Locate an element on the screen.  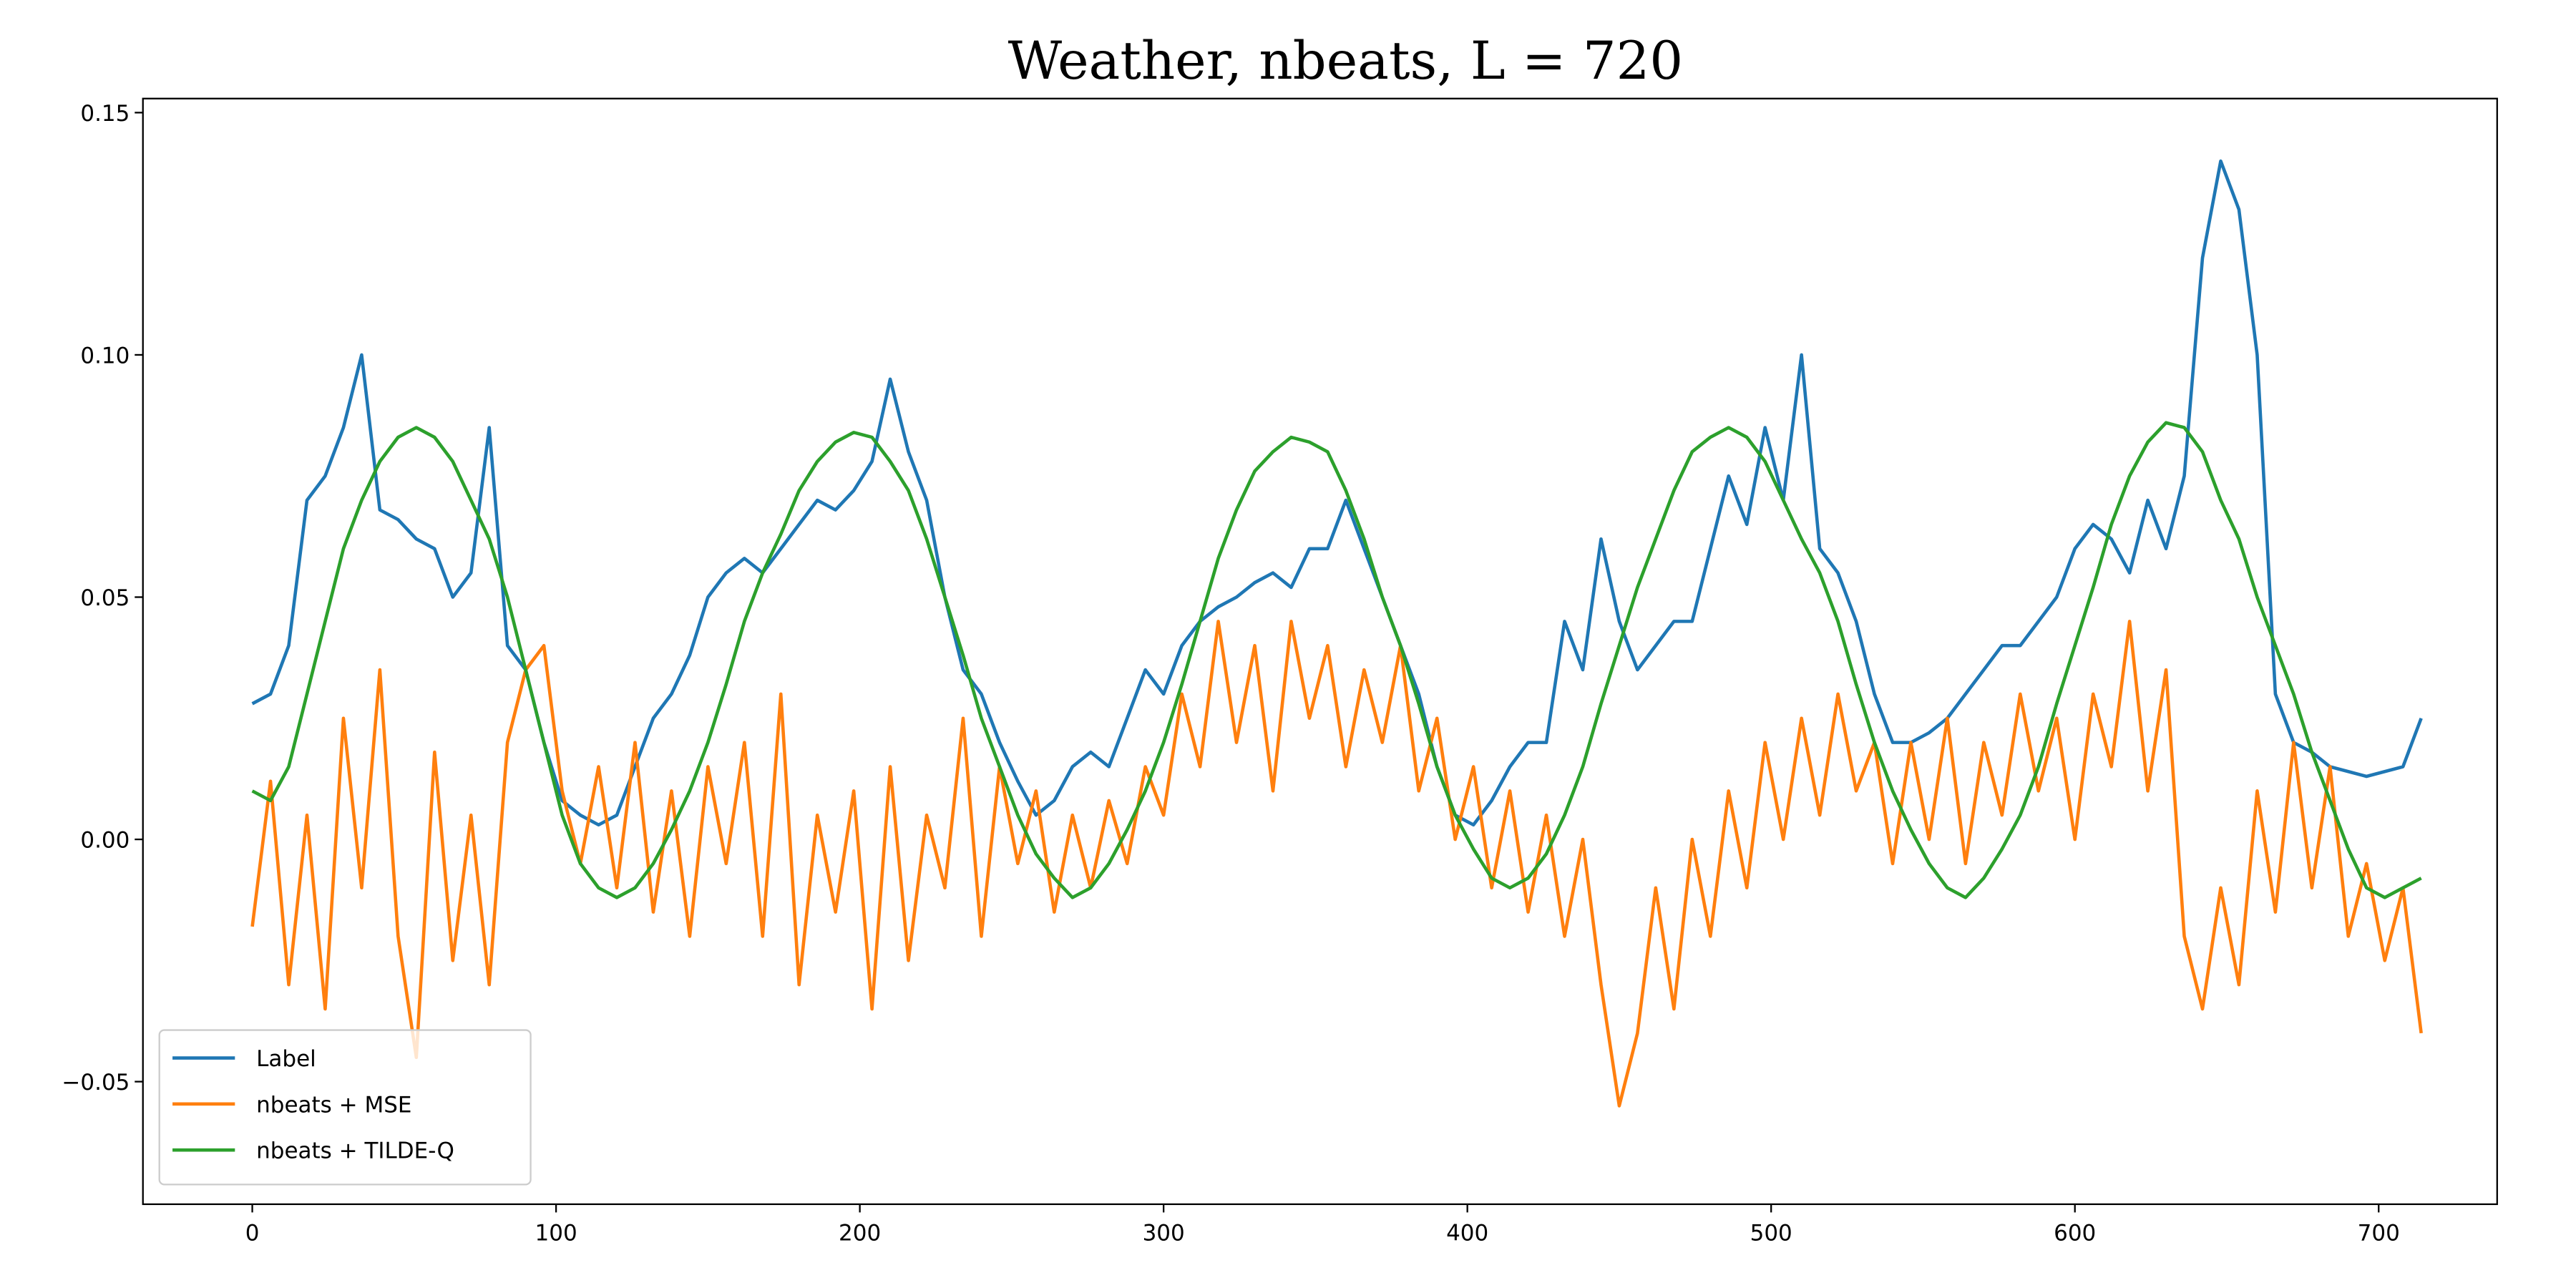
x-tick-label: 700 is located at coordinates (2379, 1233).